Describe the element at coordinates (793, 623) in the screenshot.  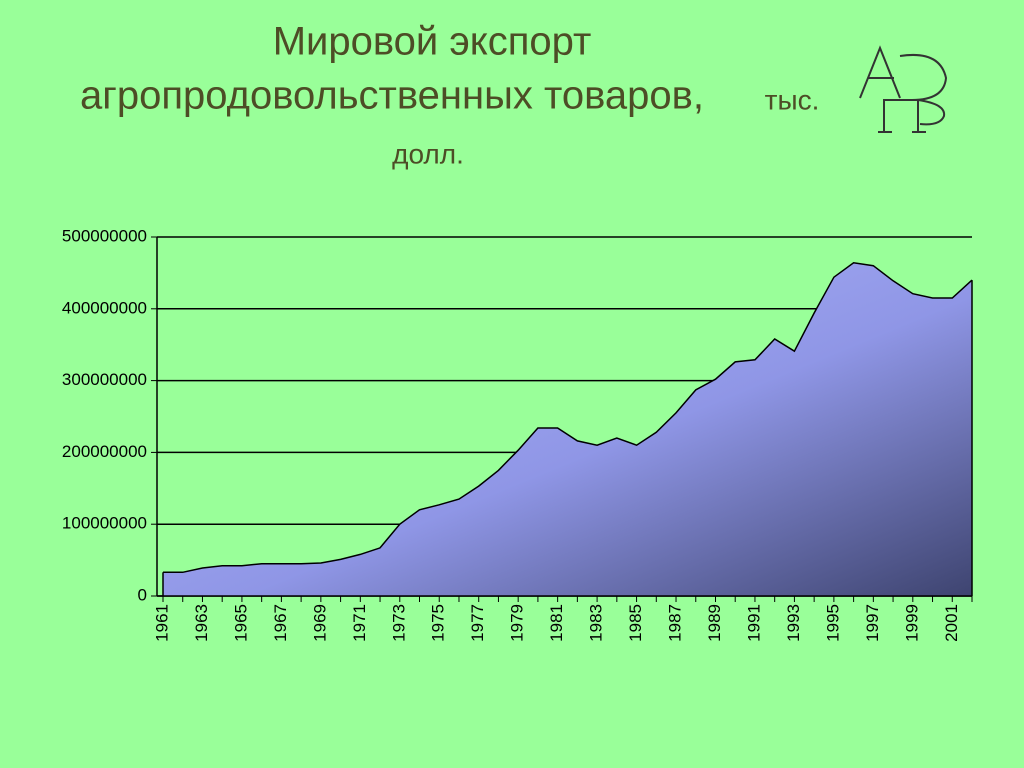
I see `x-tick-label: 1993` at that location.